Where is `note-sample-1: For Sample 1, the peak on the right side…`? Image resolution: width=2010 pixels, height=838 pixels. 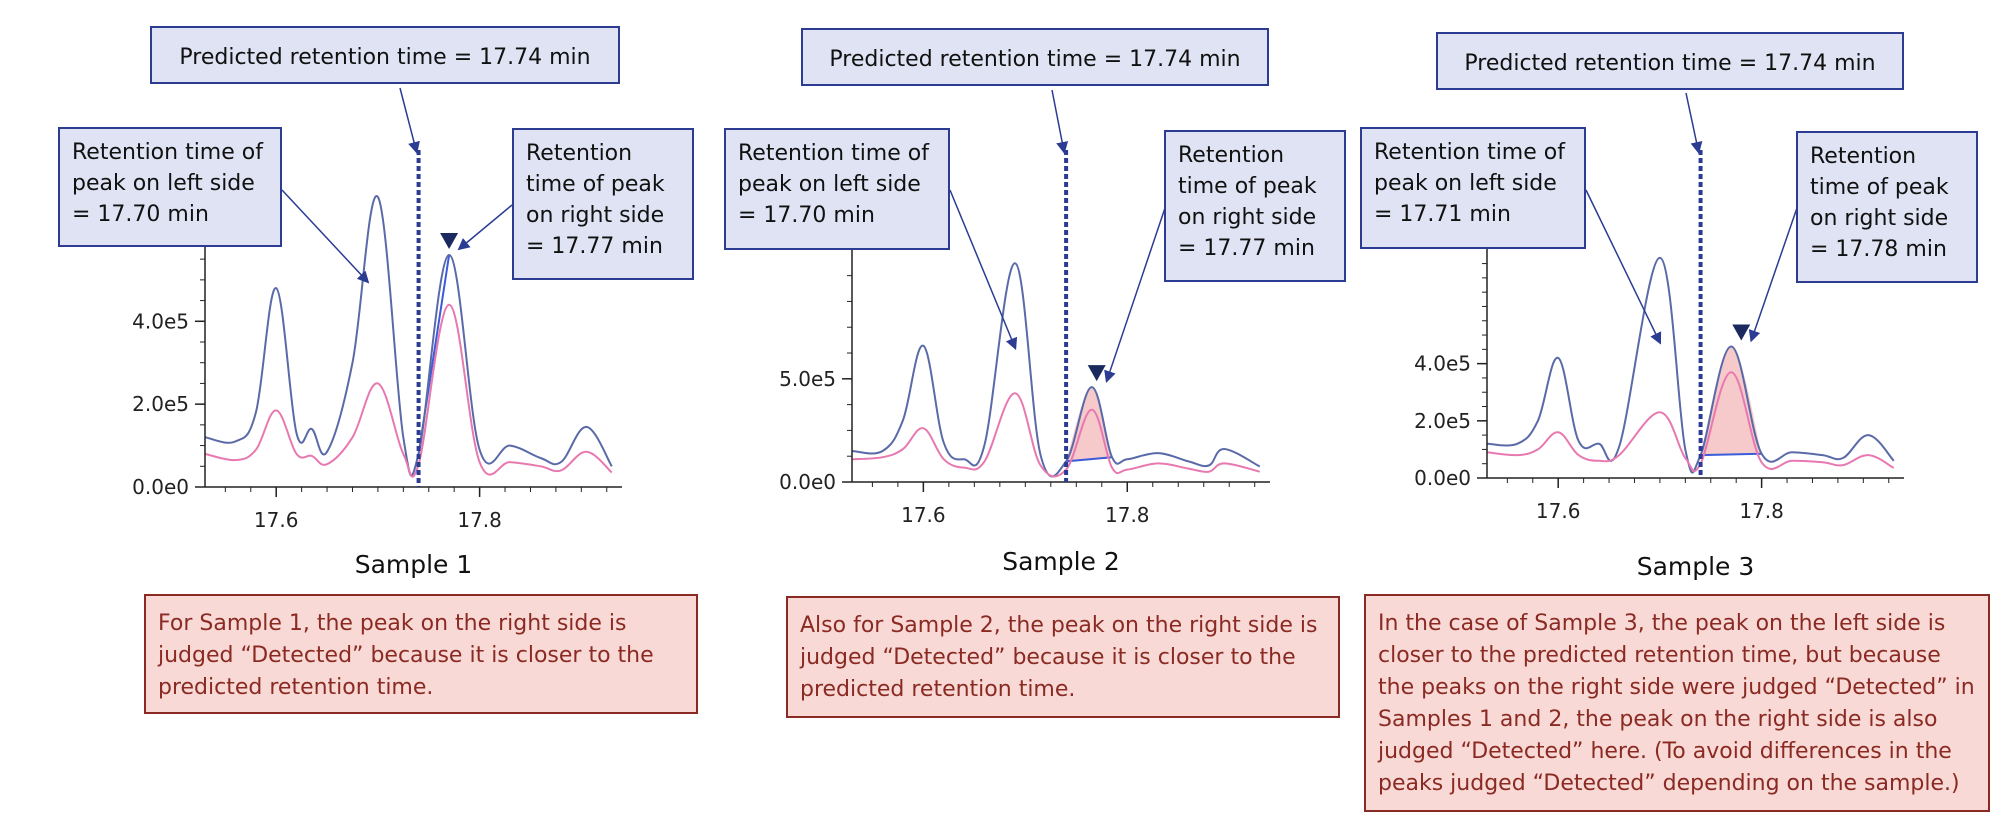 note-sample-1: For Sample 1, the peak on the right side… is located at coordinates (421, 654).